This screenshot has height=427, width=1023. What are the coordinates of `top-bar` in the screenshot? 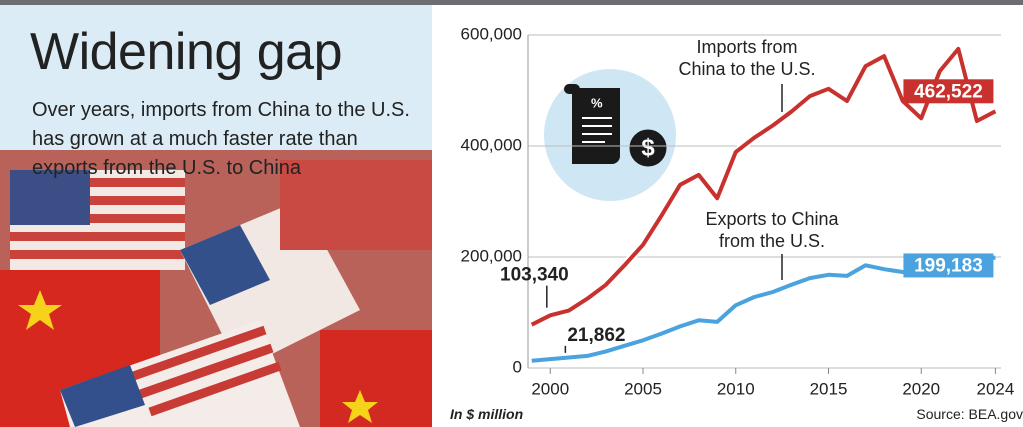 It's located at (511, 2).